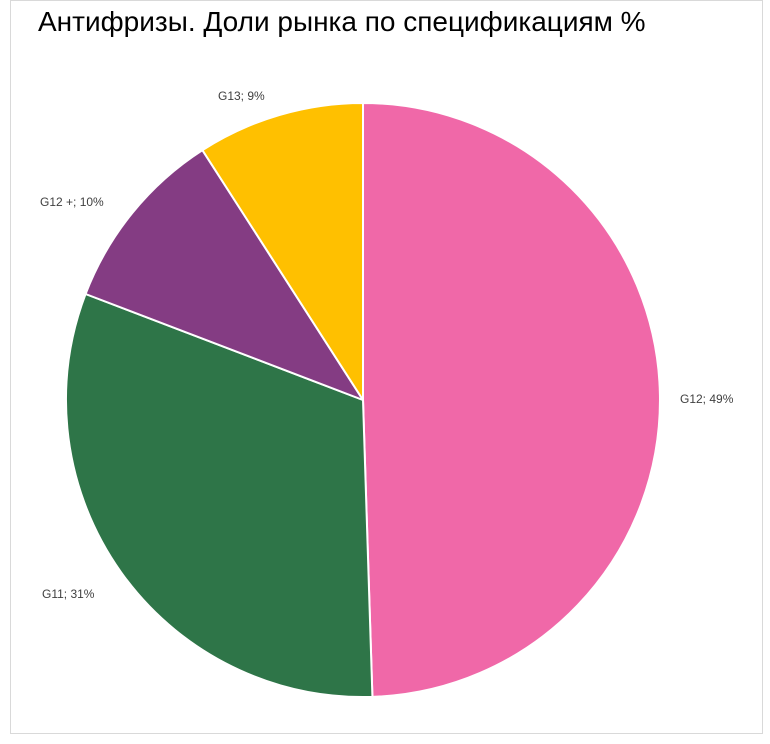 The image size is (770, 744). I want to click on chart-title: Антифризы. Доли рынка по спецификациям %, so click(342, 21).